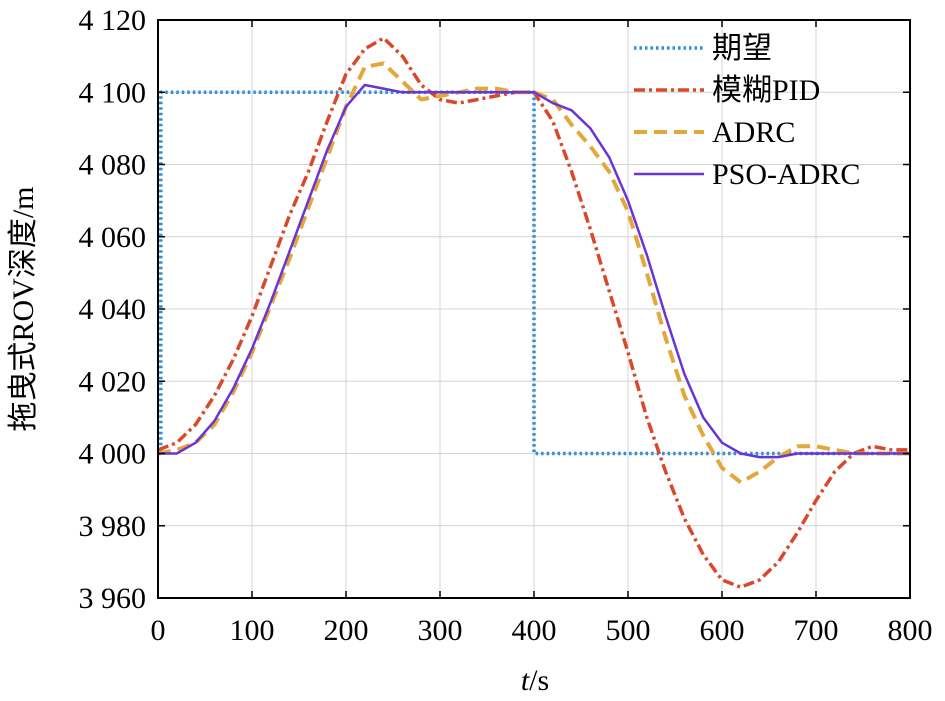 Image resolution: width=945 pixels, height=701 pixels. Describe the element at coordinates (113, 237) in the screenshot. I see `y-tick-label: 4 060` at that location.